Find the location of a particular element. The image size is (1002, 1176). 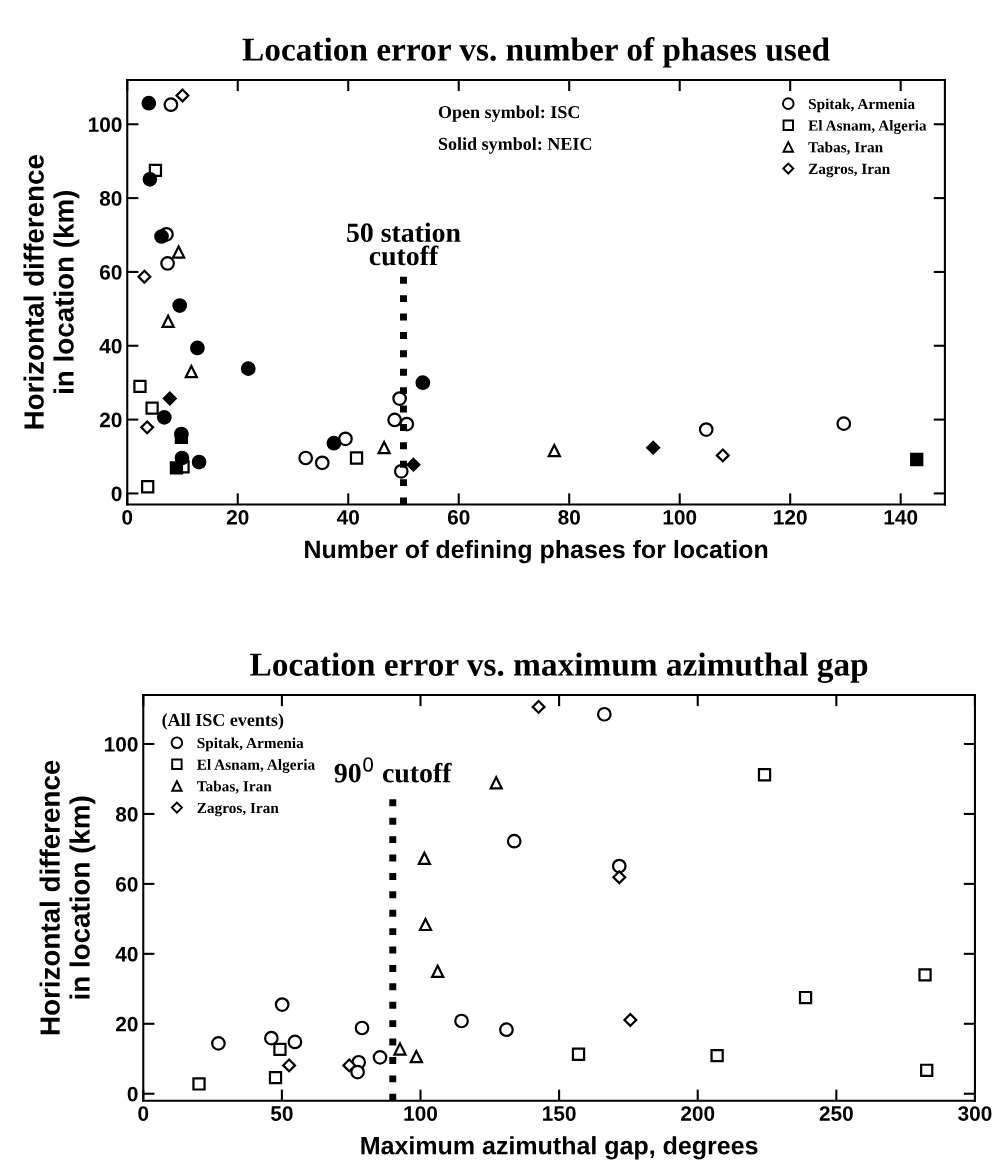

x-tick-label: 150 is located at coordinates (559, 1113).